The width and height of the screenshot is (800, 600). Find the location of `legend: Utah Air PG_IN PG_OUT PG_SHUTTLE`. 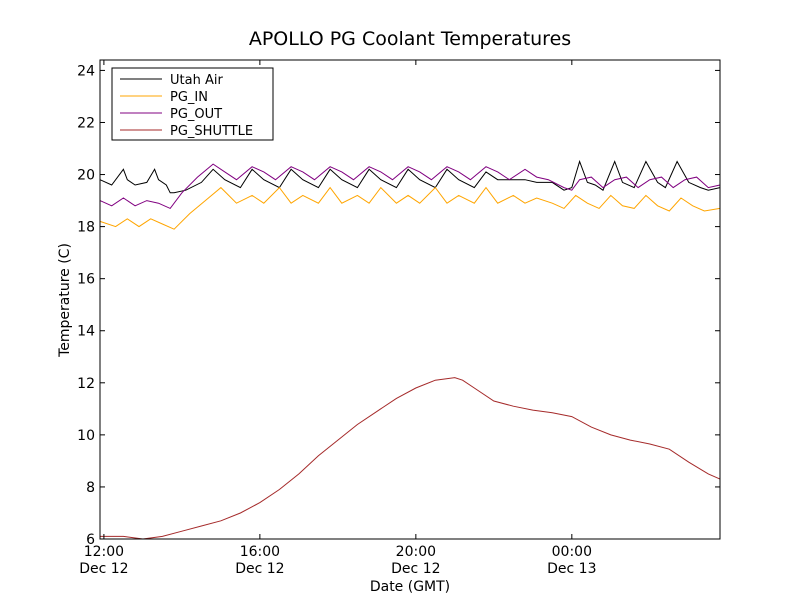

legend: Utah Air PG_IN PG_OUT PG_SHUTTLE is located at coordinates (192, 104).